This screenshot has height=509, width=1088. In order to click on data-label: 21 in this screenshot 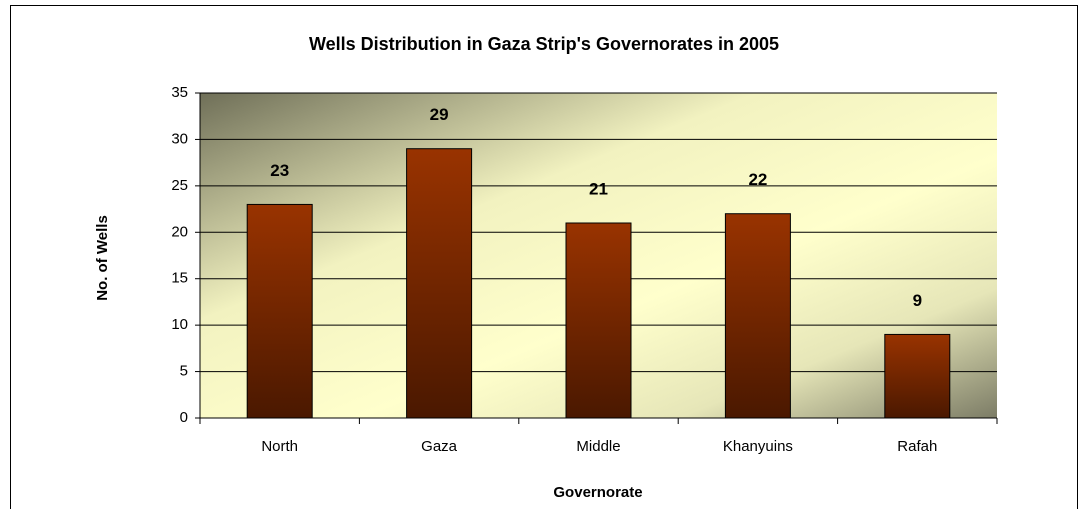, I will do `click(598, 188)`.